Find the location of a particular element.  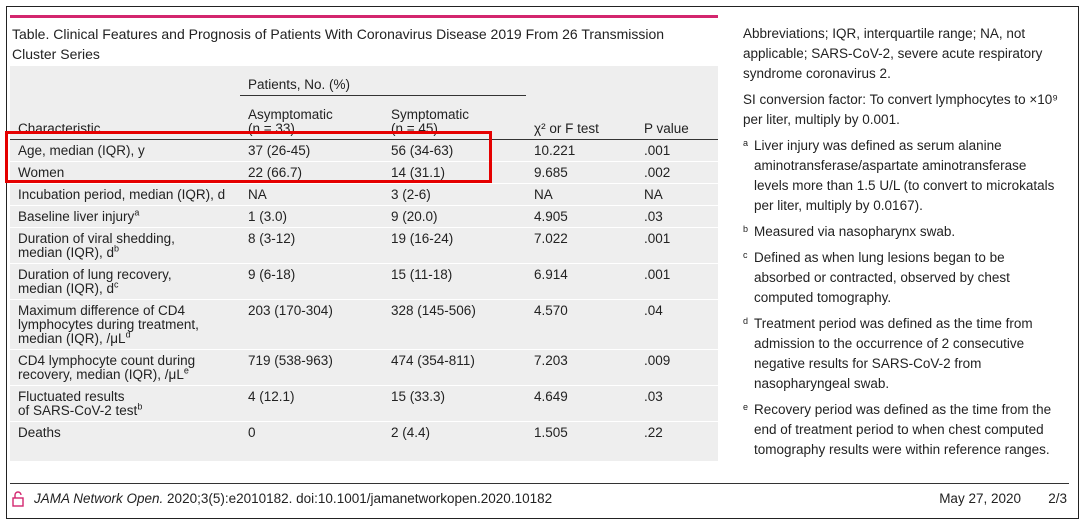

footnote-mark: c is located at coordinates (745, 255).